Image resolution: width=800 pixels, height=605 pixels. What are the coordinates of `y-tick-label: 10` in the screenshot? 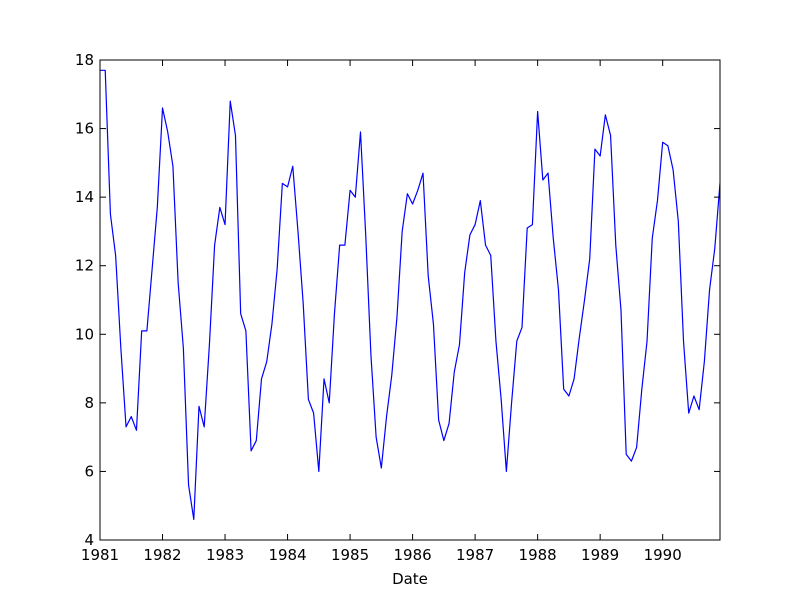 It's located at (84, 334).